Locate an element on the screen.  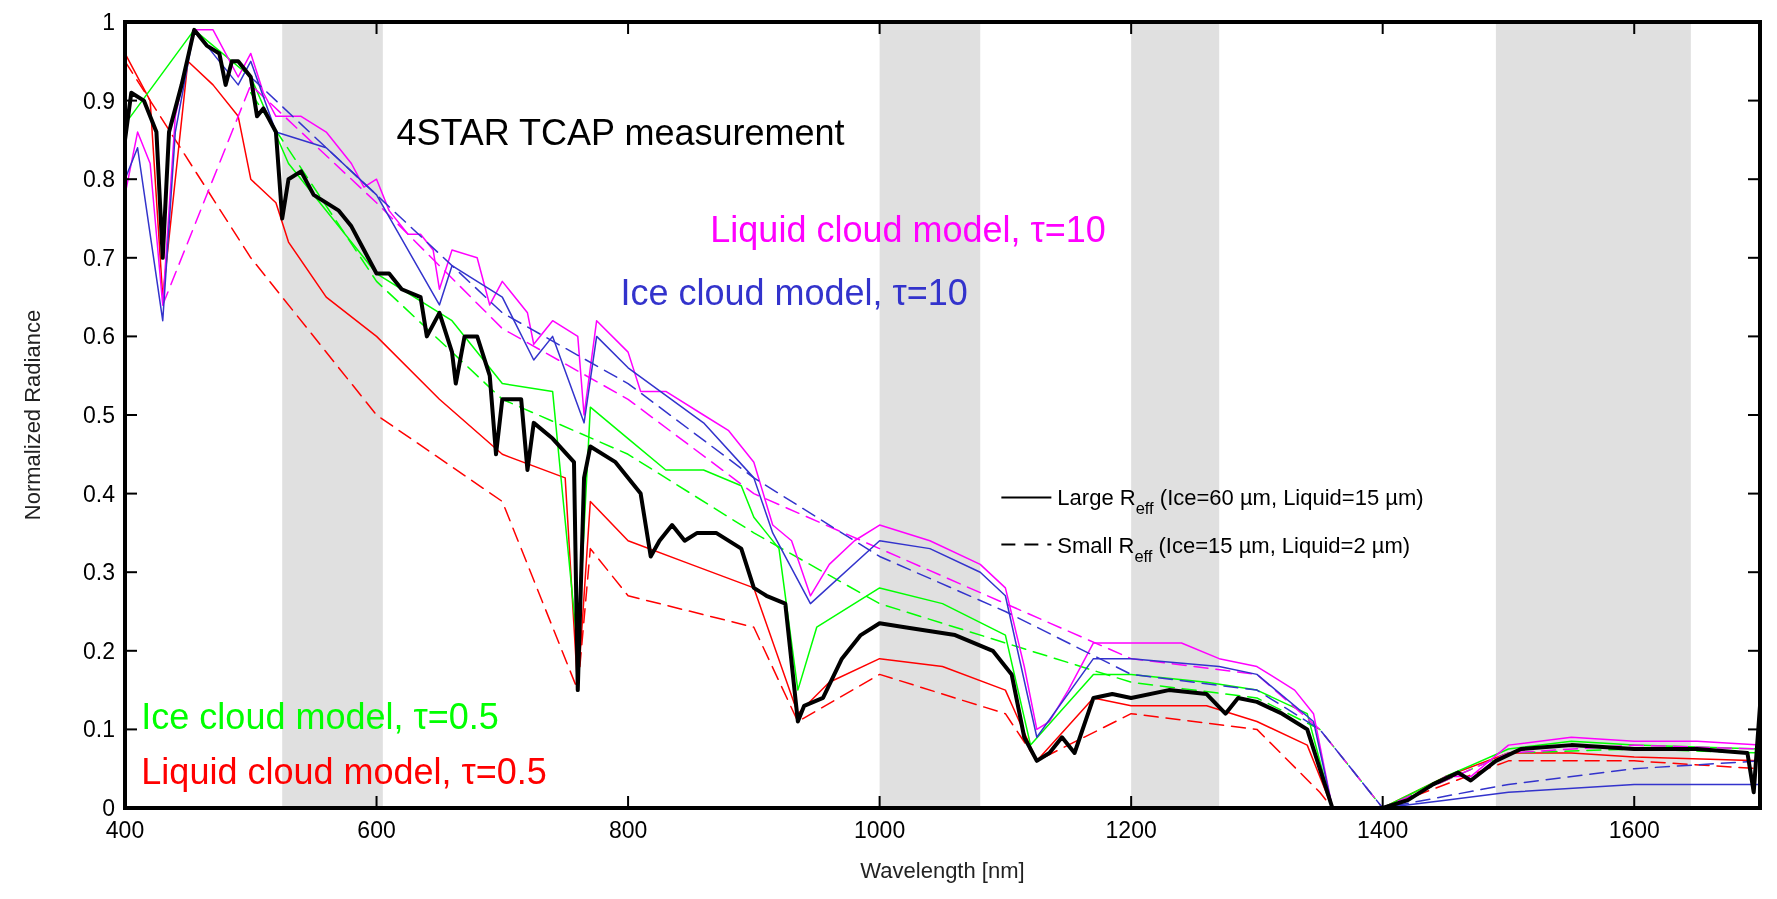
x-tick-label: 1400 is located at coordinates (1383, 830).